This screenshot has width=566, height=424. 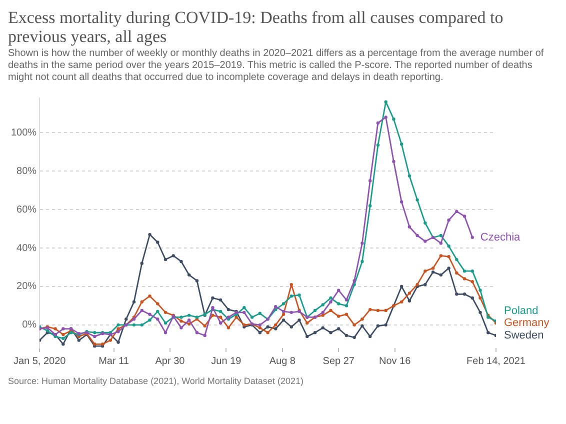 What do you see at coordinates (26, 248) in the screenshot?
I see `y-tick-label: 40%` at bounding box center [26, 248].